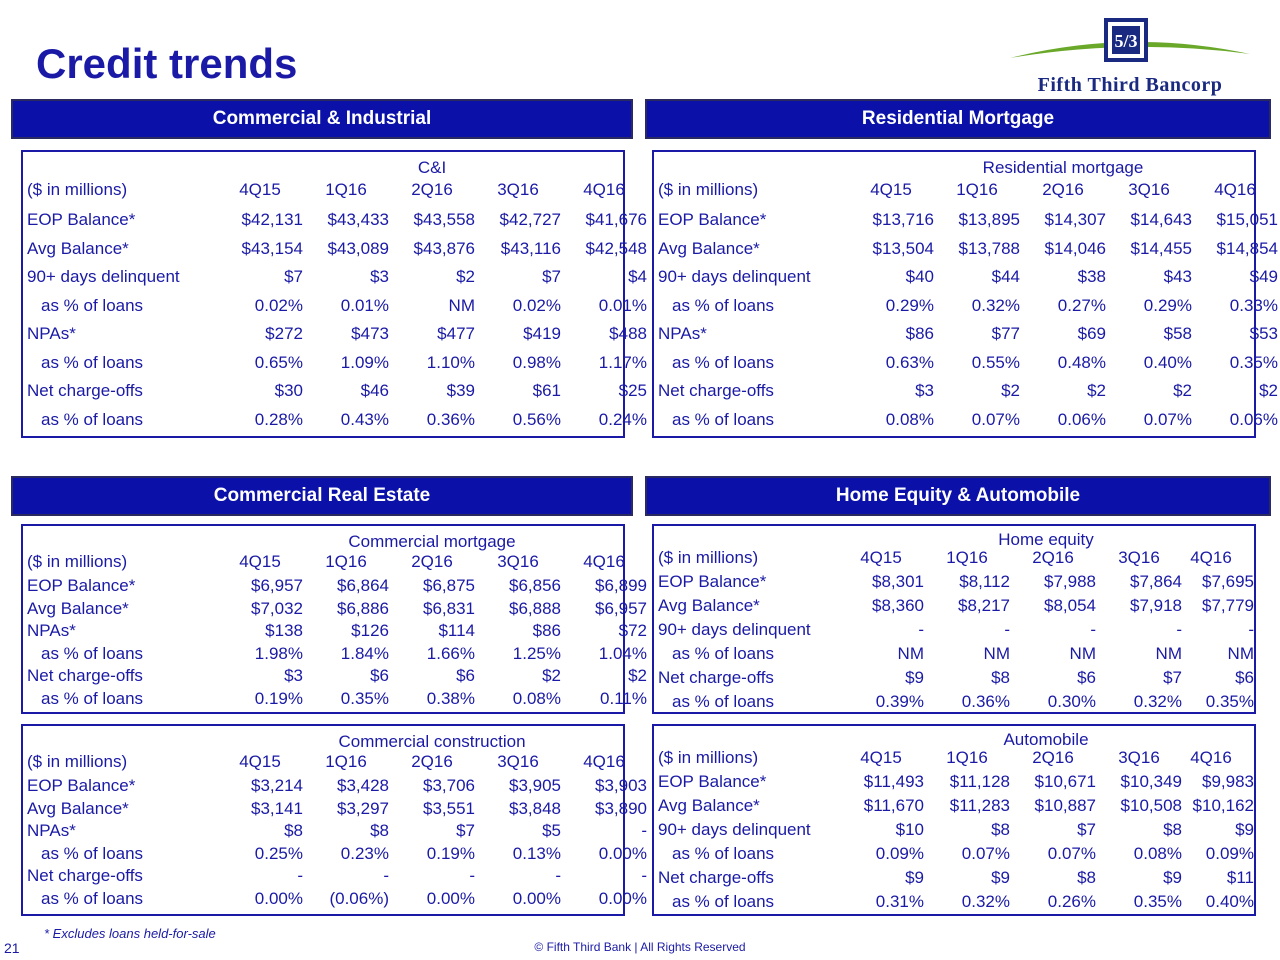  Describe the element at coordinates (616, 219) in the screenshot. I see `cell-value: $41,676` at that location.